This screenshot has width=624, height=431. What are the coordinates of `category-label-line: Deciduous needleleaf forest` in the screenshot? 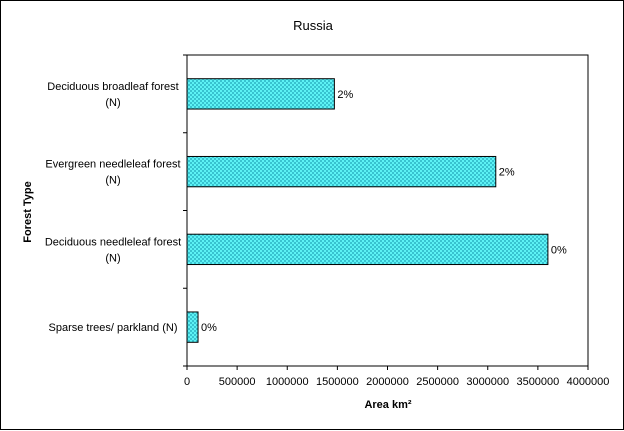 It's located at (113, 242).